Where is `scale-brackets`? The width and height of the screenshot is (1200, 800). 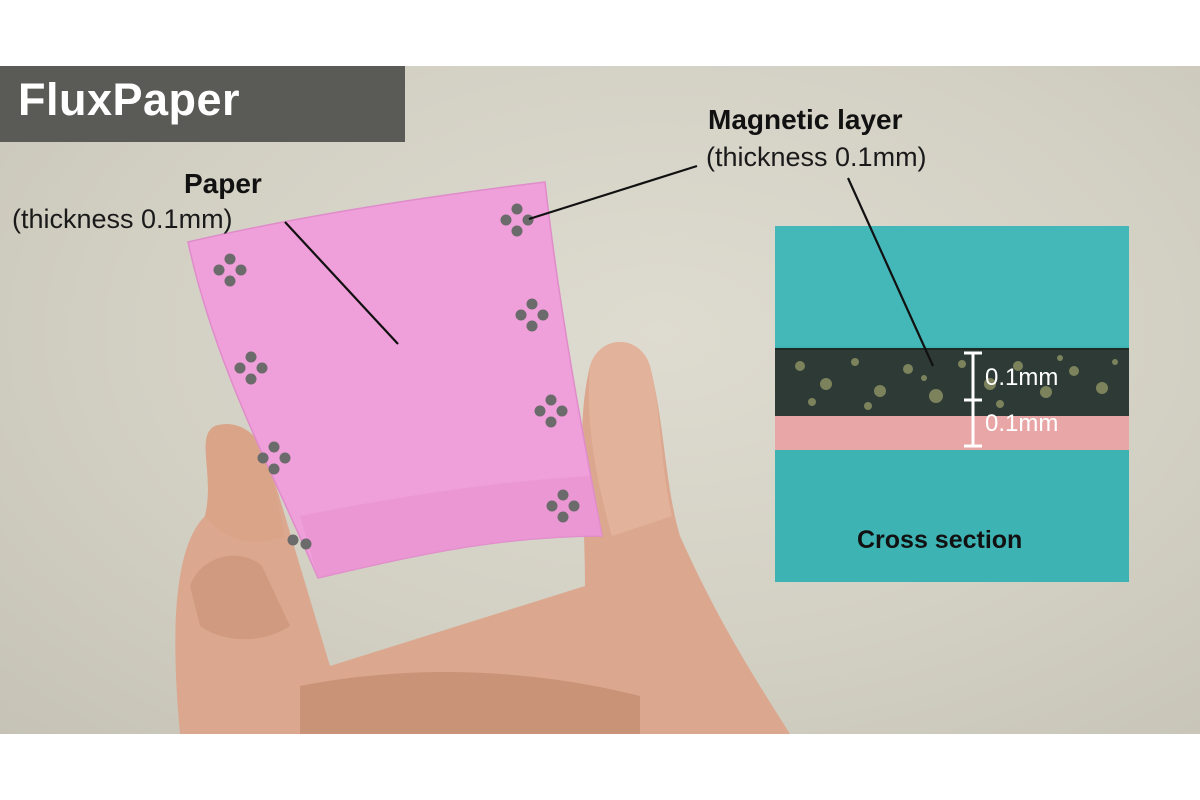 scale-brackets is located at coordinates (973, 399).